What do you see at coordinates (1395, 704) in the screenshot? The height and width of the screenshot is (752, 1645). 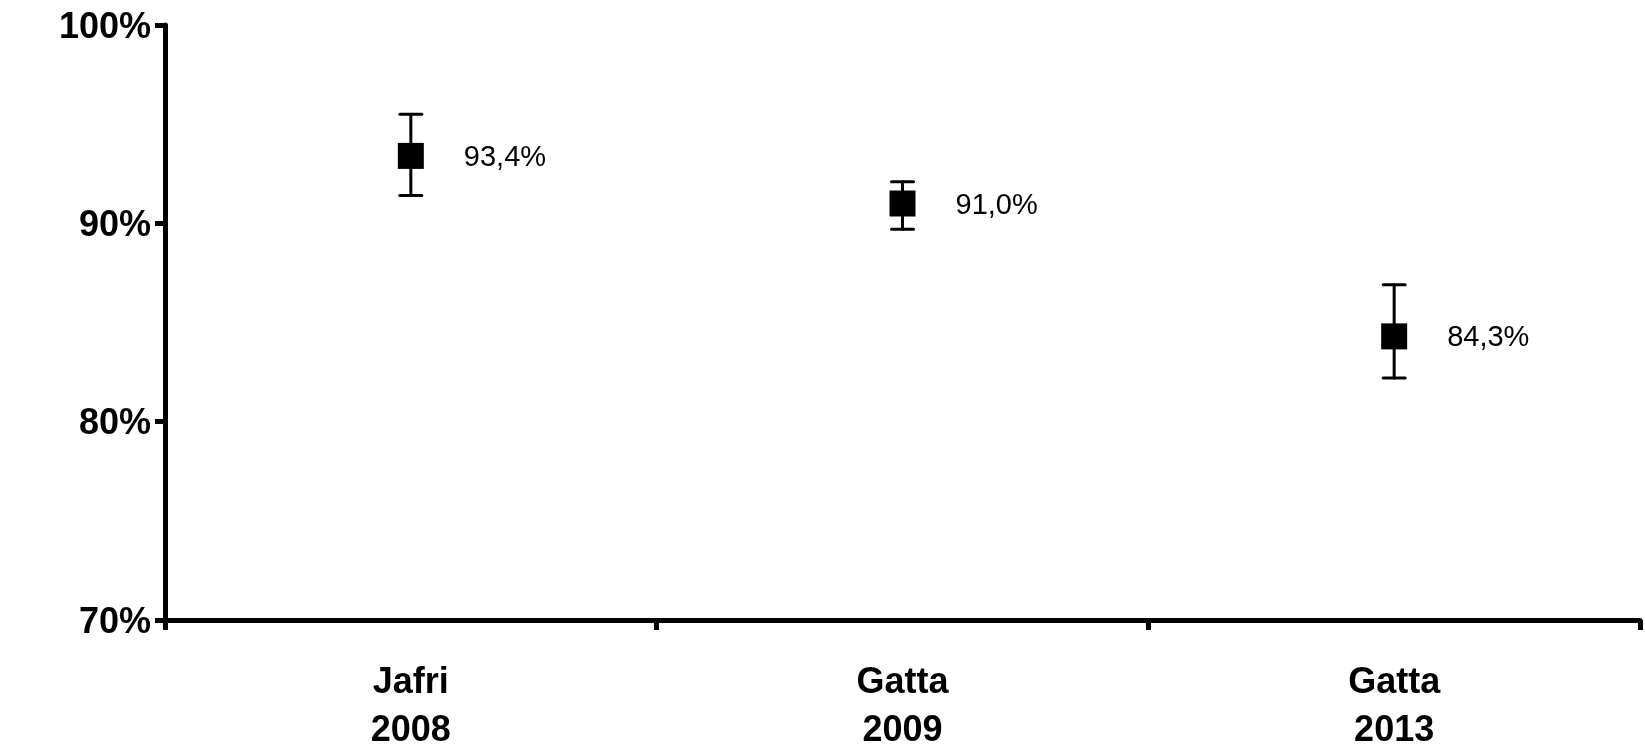 I see `x-tick-label: Gatta 2013` at bounding box center [1395, 704].